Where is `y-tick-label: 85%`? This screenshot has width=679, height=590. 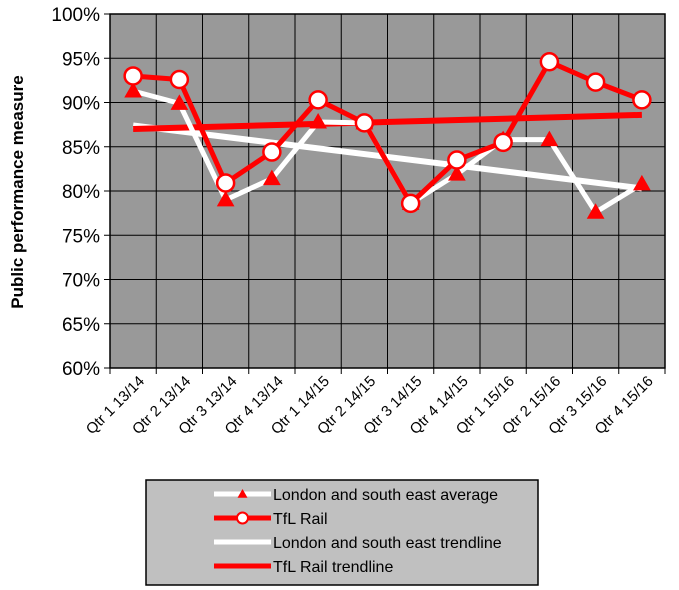 y-tick-label: 85% is located at coordinates (81, 148).